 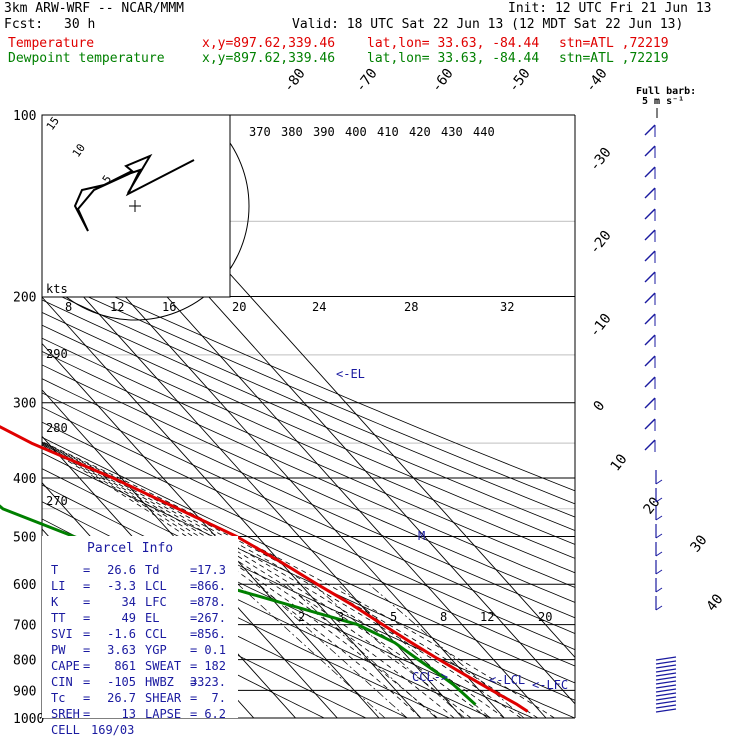 What do you see at coordinates (125, 666) in the screenshot?
I see `parcel-field-value: 861` at bounding box center [125, 666].